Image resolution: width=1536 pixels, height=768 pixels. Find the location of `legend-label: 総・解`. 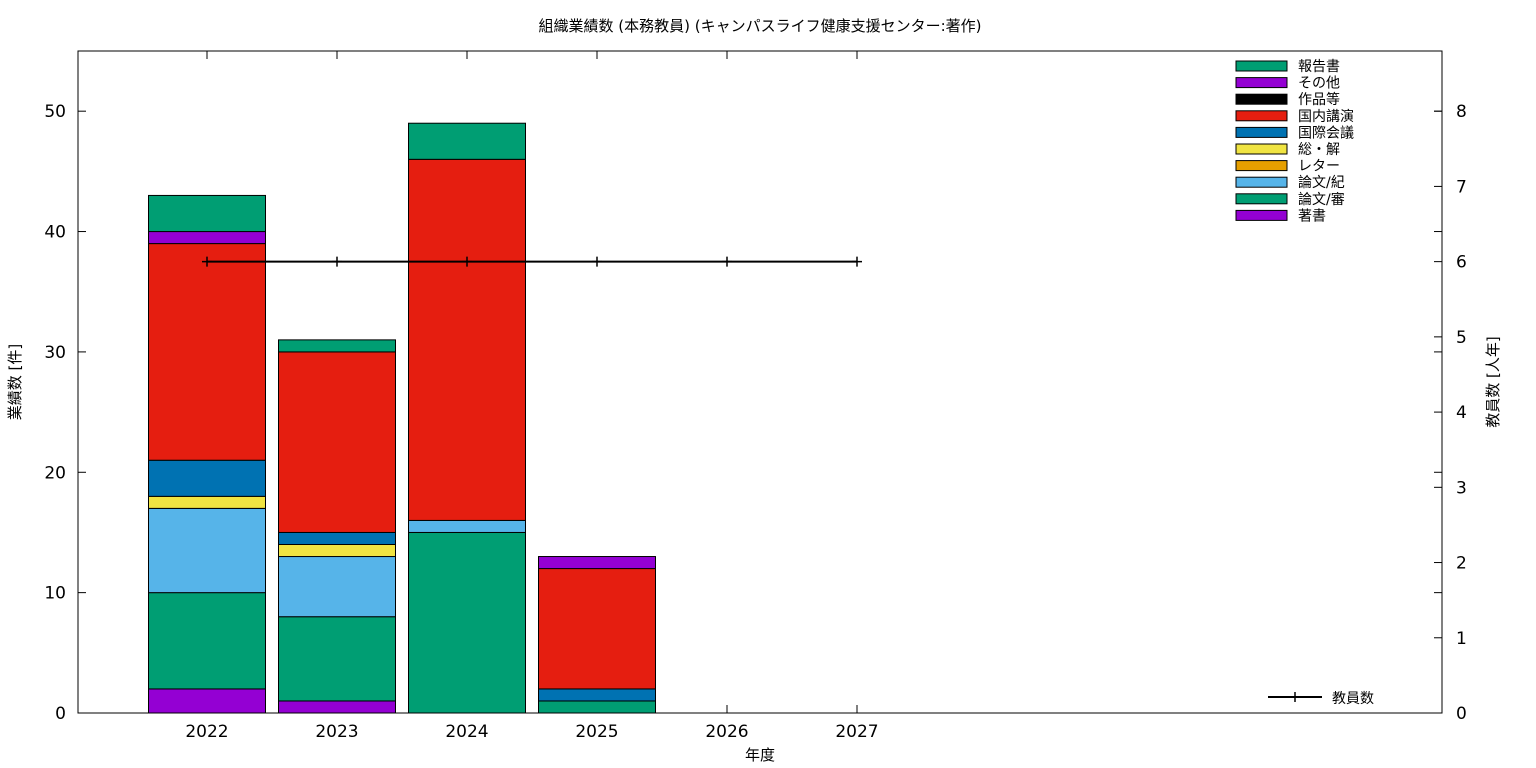

legend-label: 総・解 is located at coordinates (1319, 150).